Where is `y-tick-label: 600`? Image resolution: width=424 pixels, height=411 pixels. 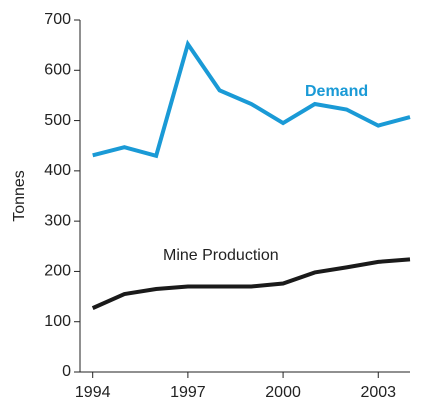
y-tick-label: 600 is located at coordinates (57, 70).